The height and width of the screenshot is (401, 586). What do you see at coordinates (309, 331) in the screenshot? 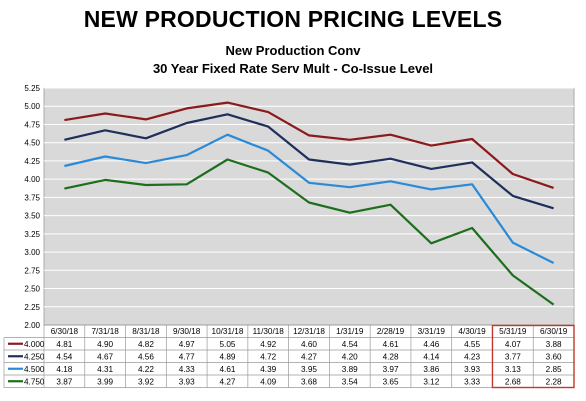
I see `x-category-label: 12/31/18` at bounding box center [309, 331].